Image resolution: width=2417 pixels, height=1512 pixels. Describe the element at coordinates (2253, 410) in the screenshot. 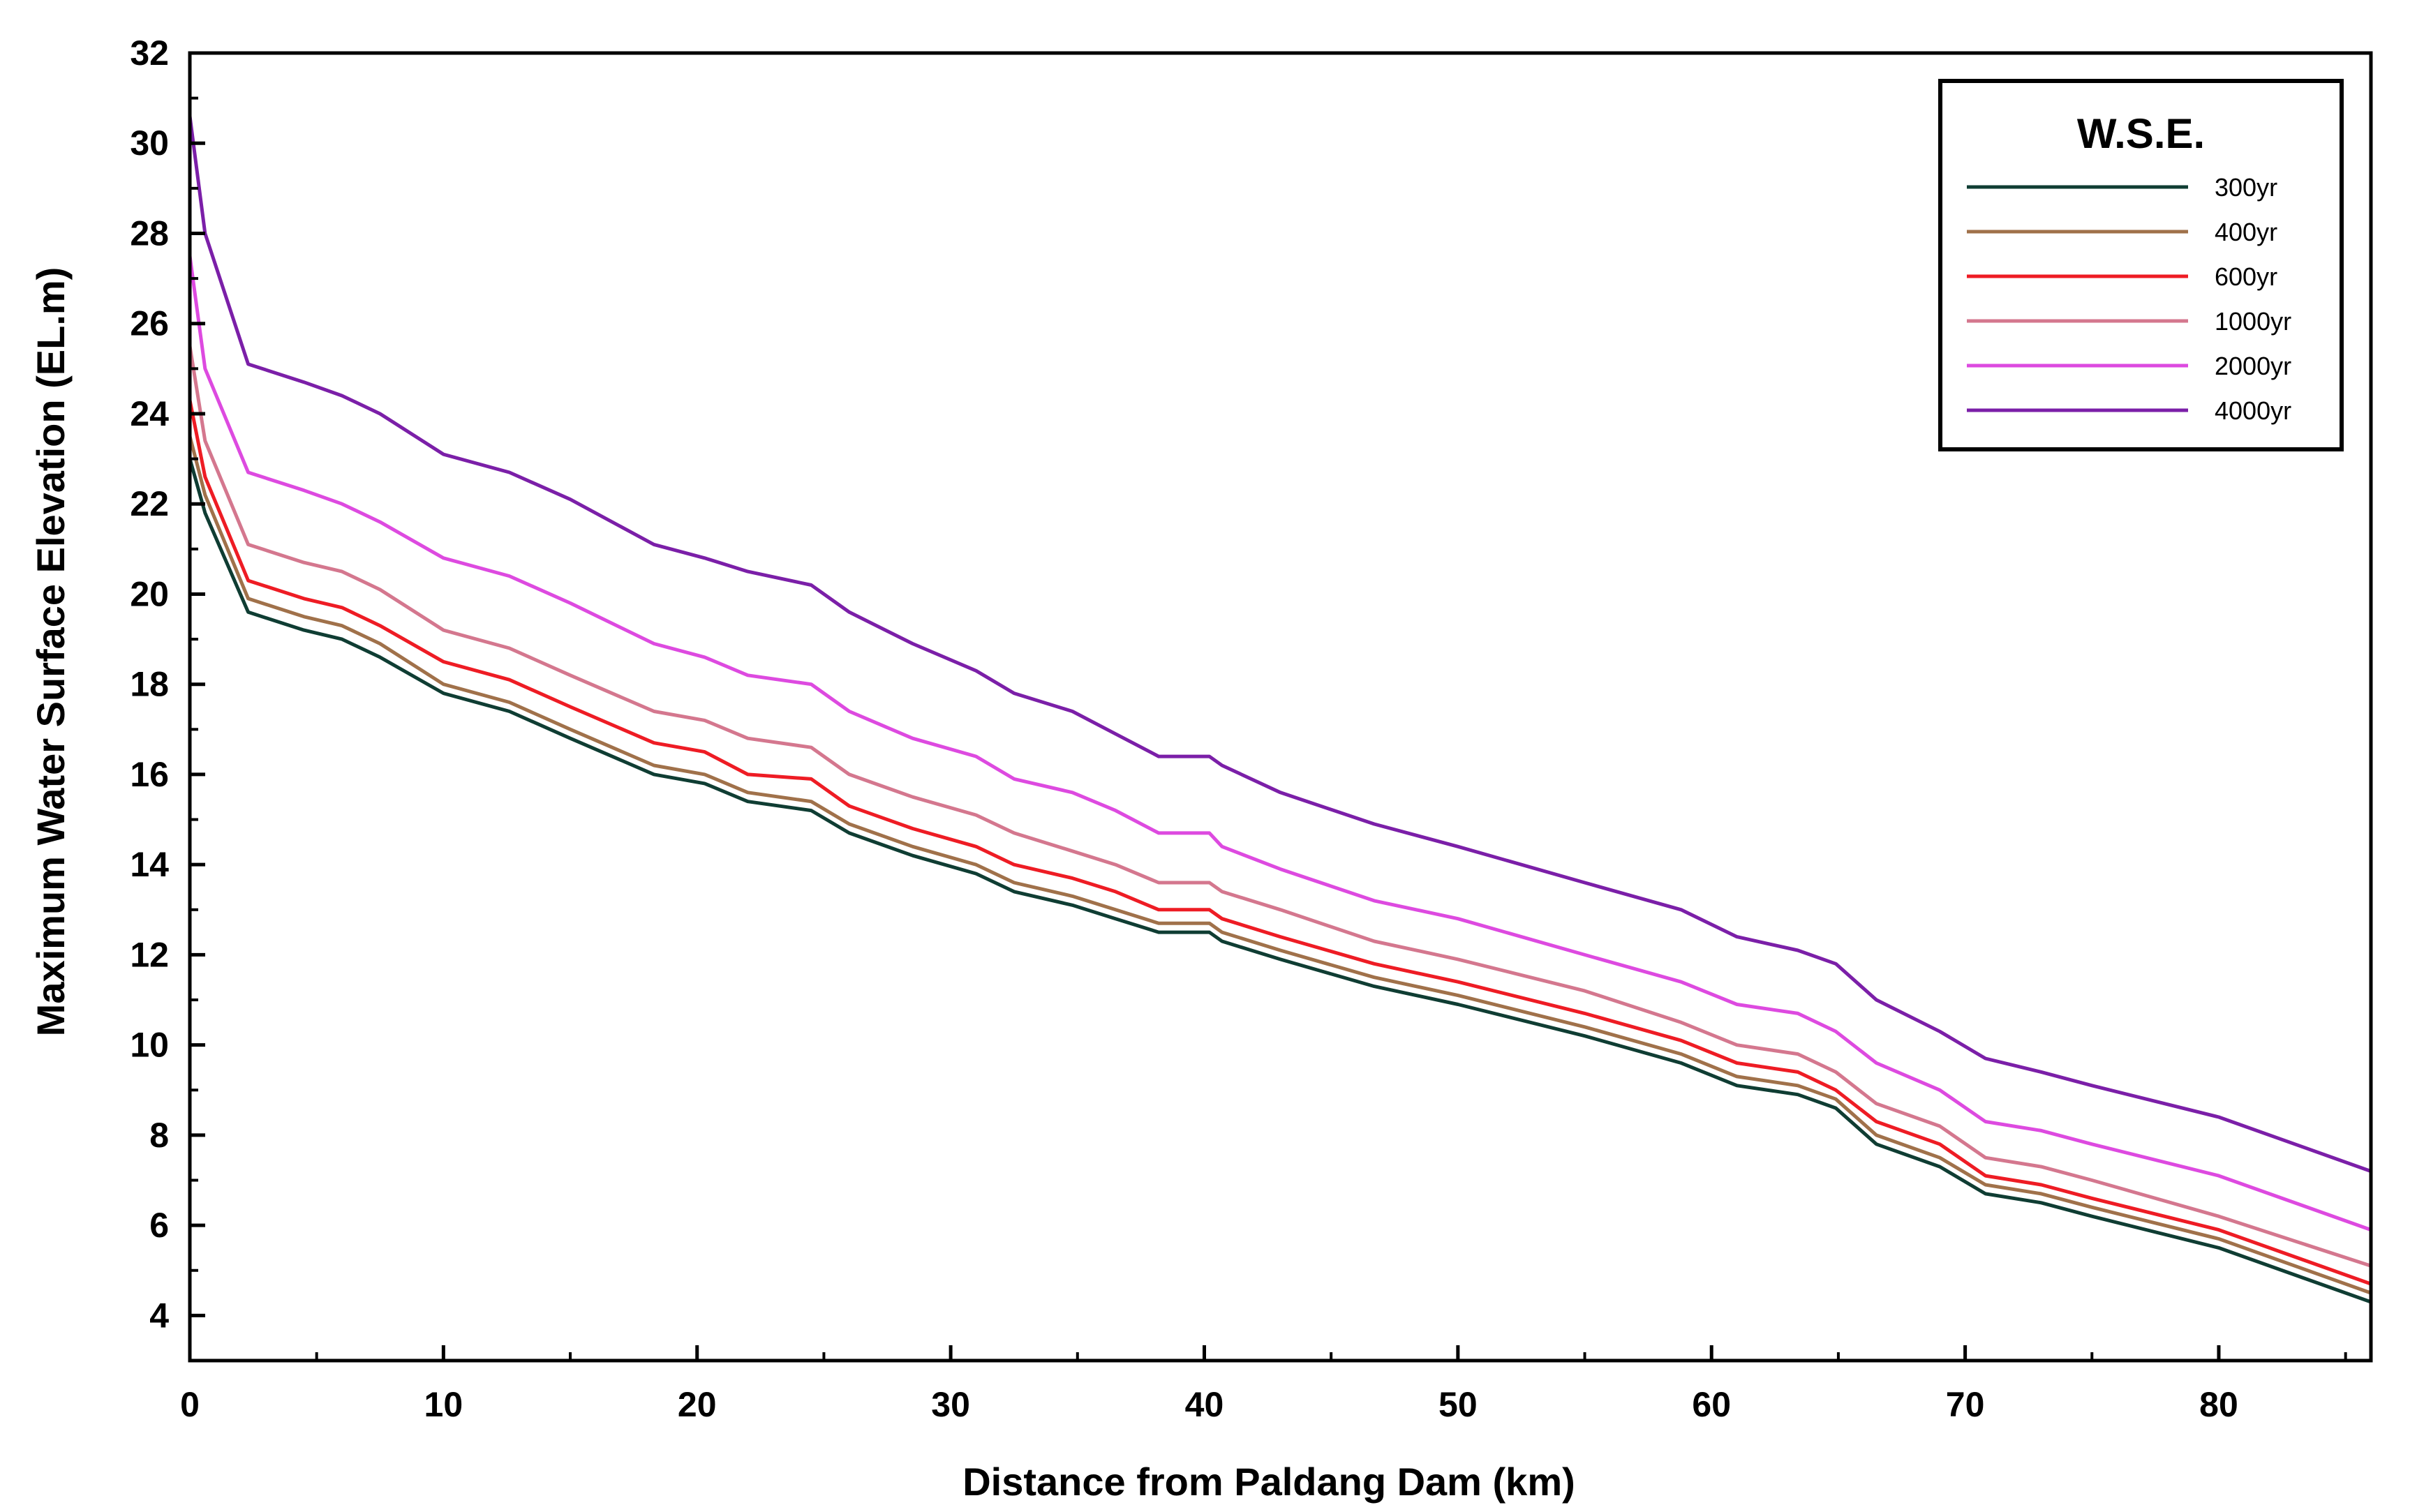

I see `legend-label-4000yr: 4000yr` at that location.